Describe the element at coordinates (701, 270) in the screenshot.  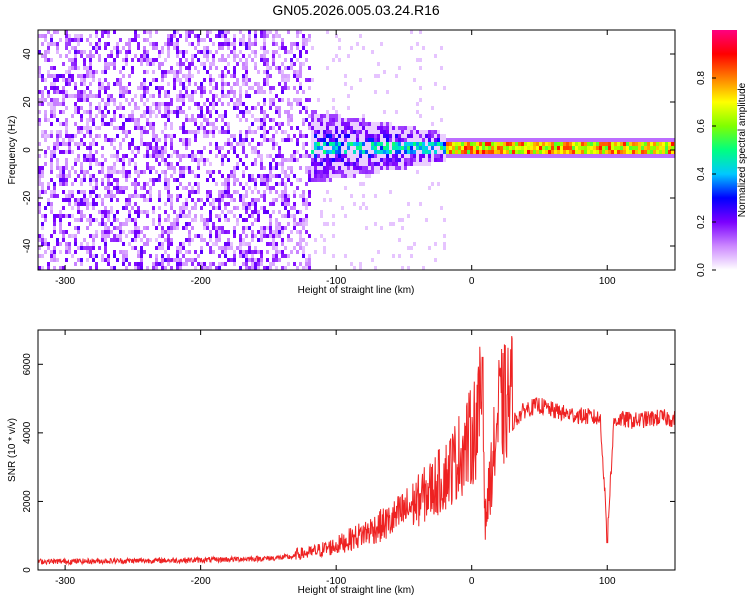
I see `colorbar-tick-label: 0.0` at that location.